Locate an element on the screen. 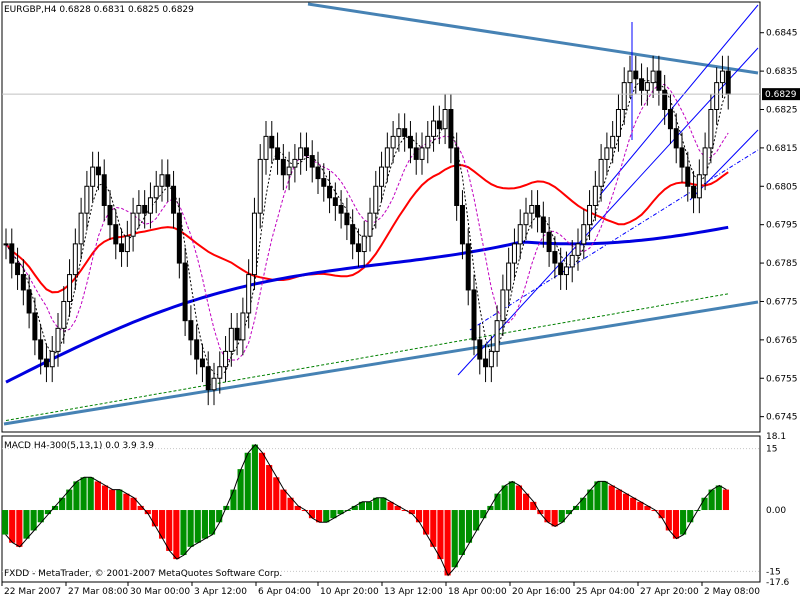  x-tick-label: 13 Apr 12:00 is located at coordinates (413, 592).